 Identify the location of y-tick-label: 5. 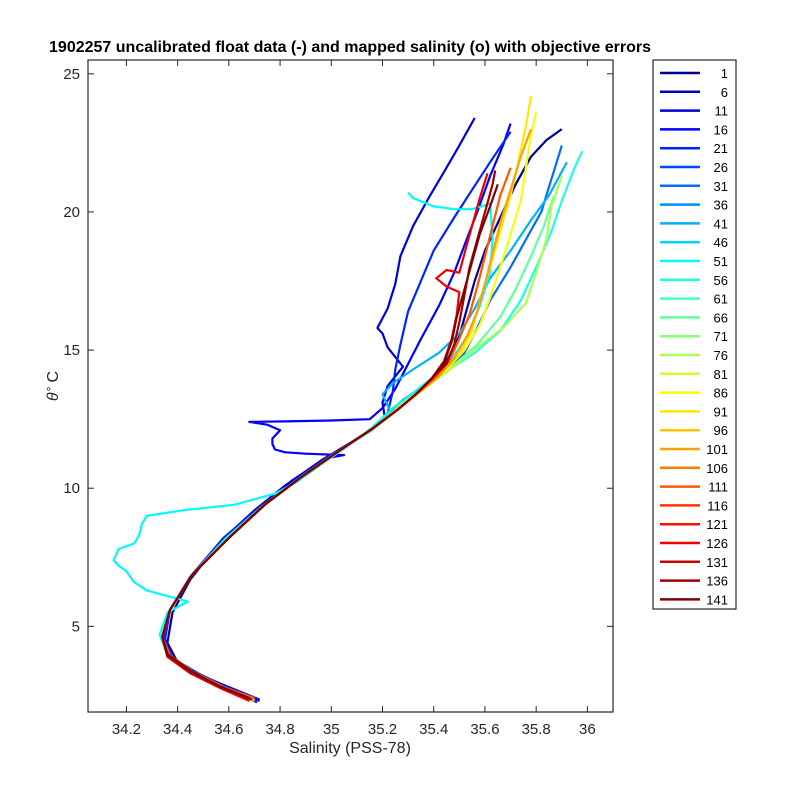
(76, 626).